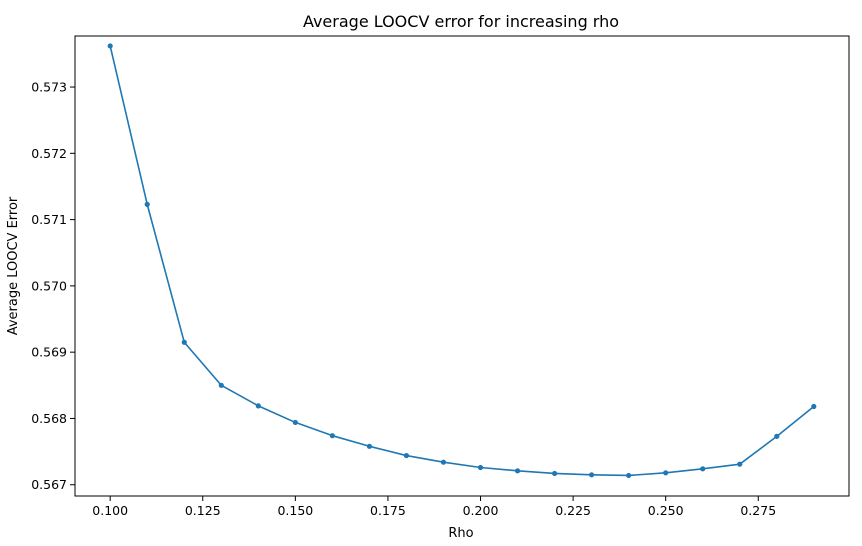 This screenshot has height=546, width=862. I want to click on x-tick-label: 0.225, so click(573, 510).